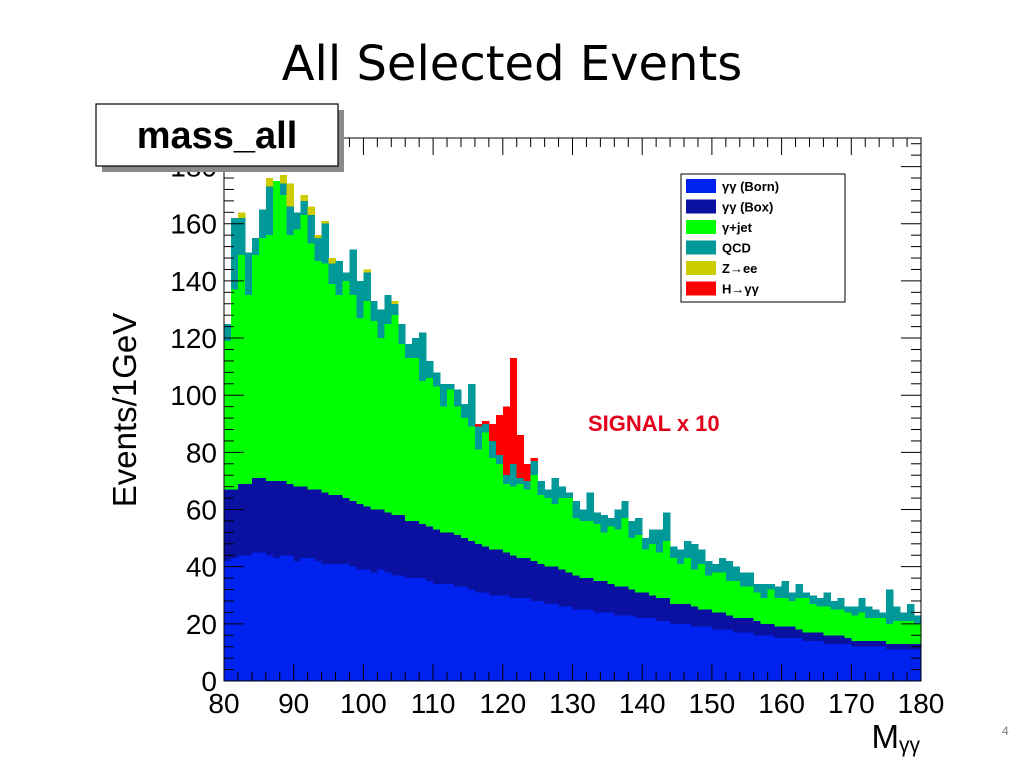  Describe the element at coordinates (712, 703) in the screenshot. I see `x-tick-label: 150` at that location.